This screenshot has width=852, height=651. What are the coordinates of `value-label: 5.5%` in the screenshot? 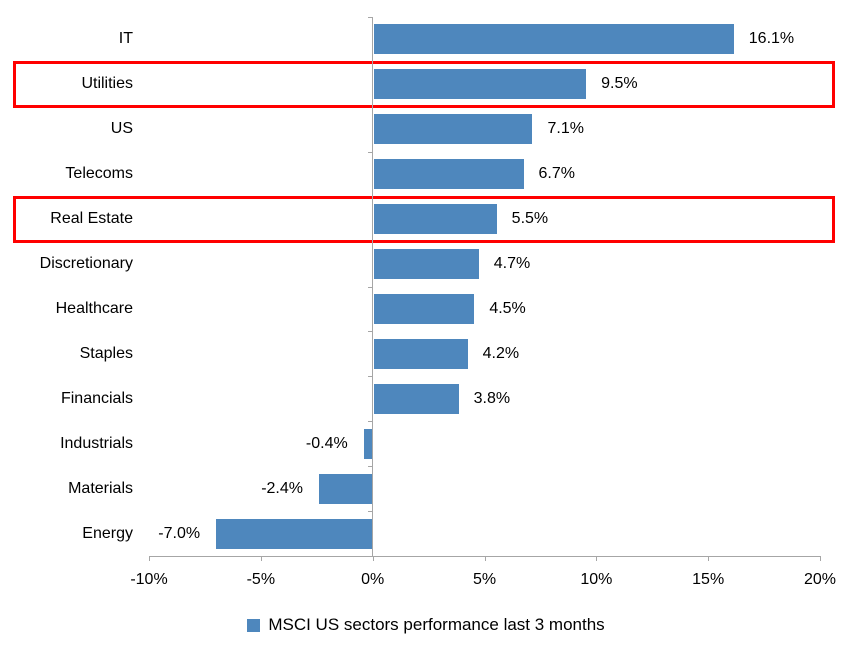 It's located at (530, 219).